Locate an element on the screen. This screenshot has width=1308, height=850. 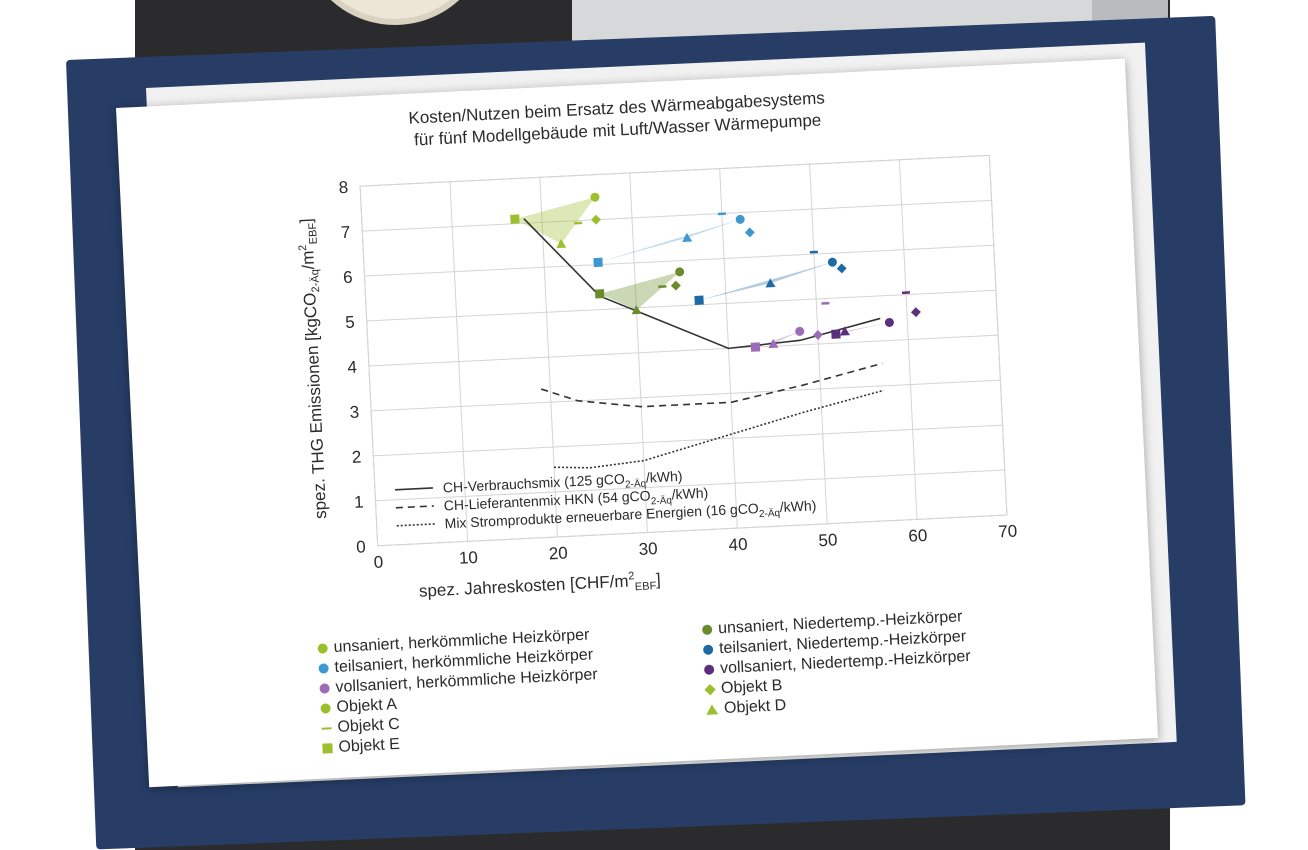
y-tick-label: 3 is located at coordinates (354, 411).